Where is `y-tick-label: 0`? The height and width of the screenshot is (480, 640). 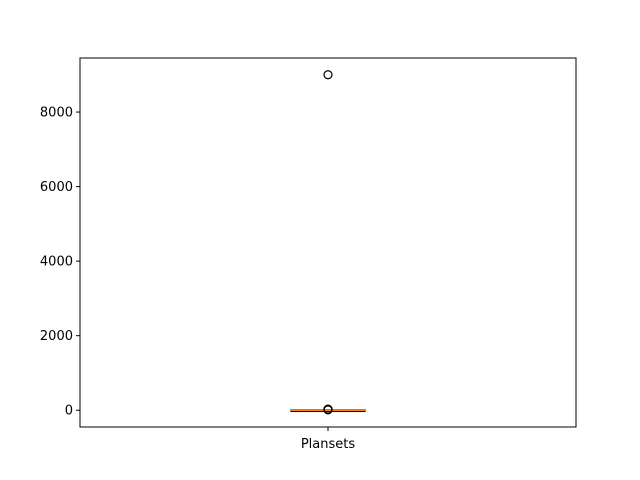 y-tick-label: 0 is located at coordinates (69, 411).